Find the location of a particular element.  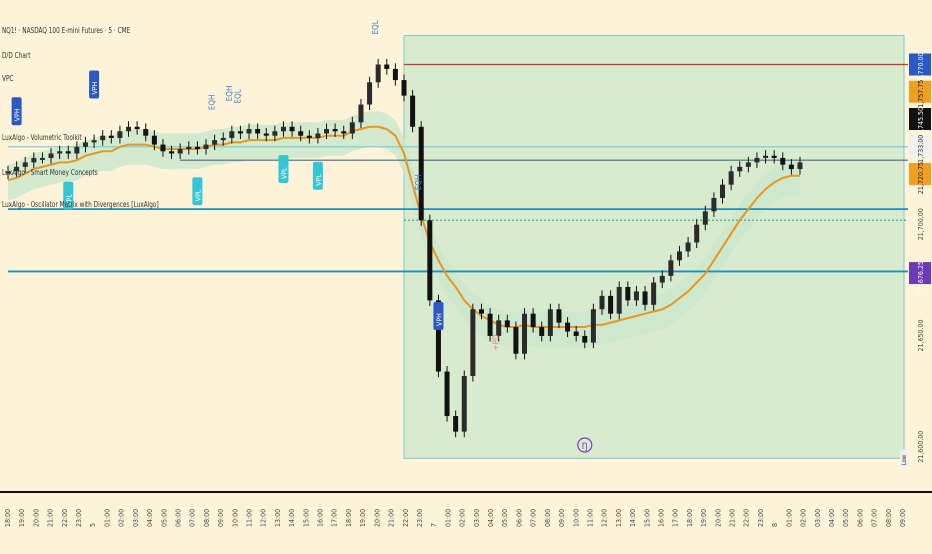

time-tick-label: 16:00 is located at coordinates (661, 518).